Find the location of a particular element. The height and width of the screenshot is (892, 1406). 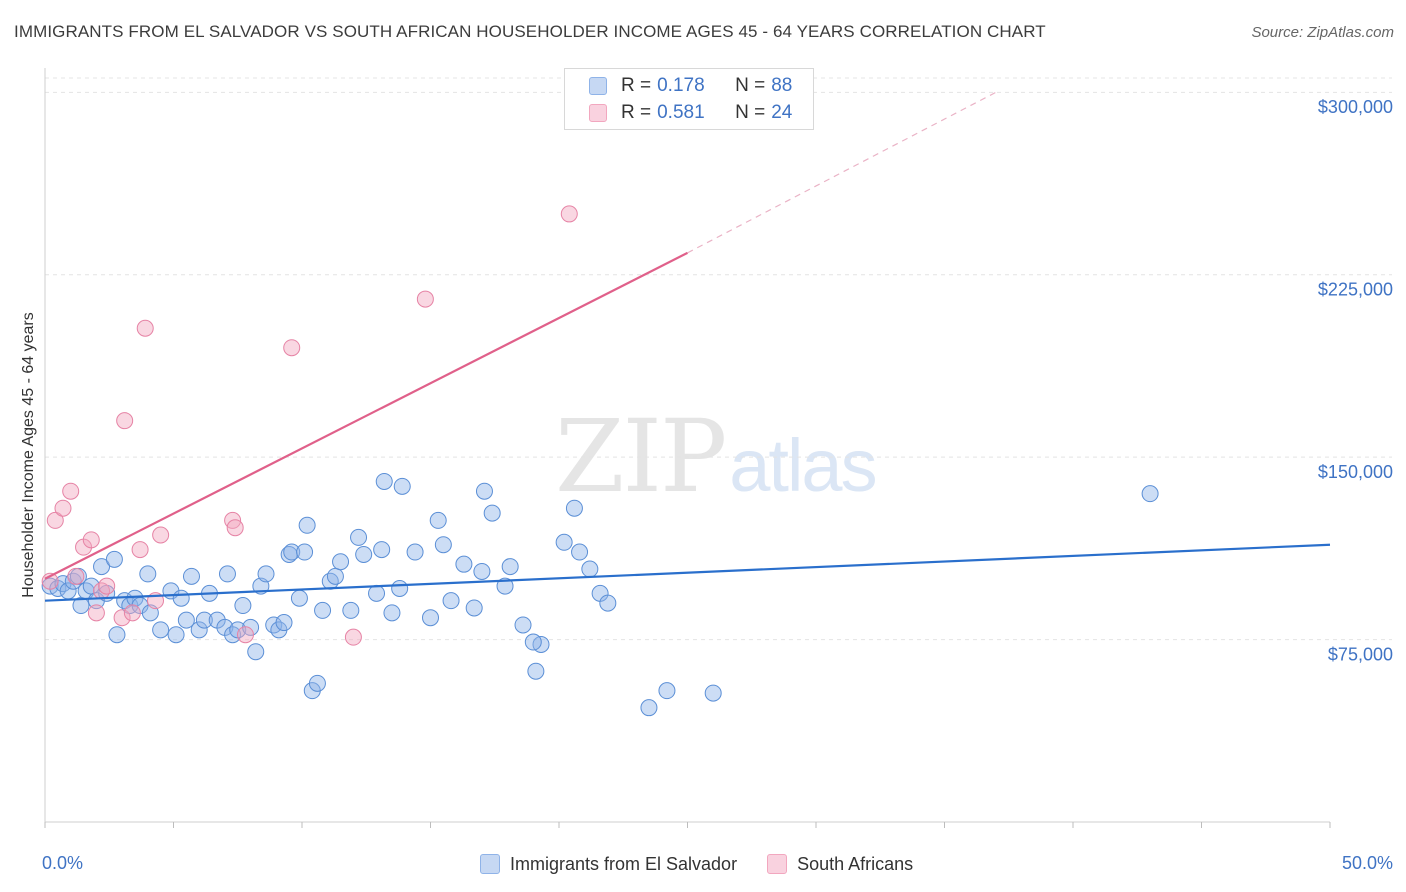

watermark-zip: ZIP is located at coordinates (641, 456).